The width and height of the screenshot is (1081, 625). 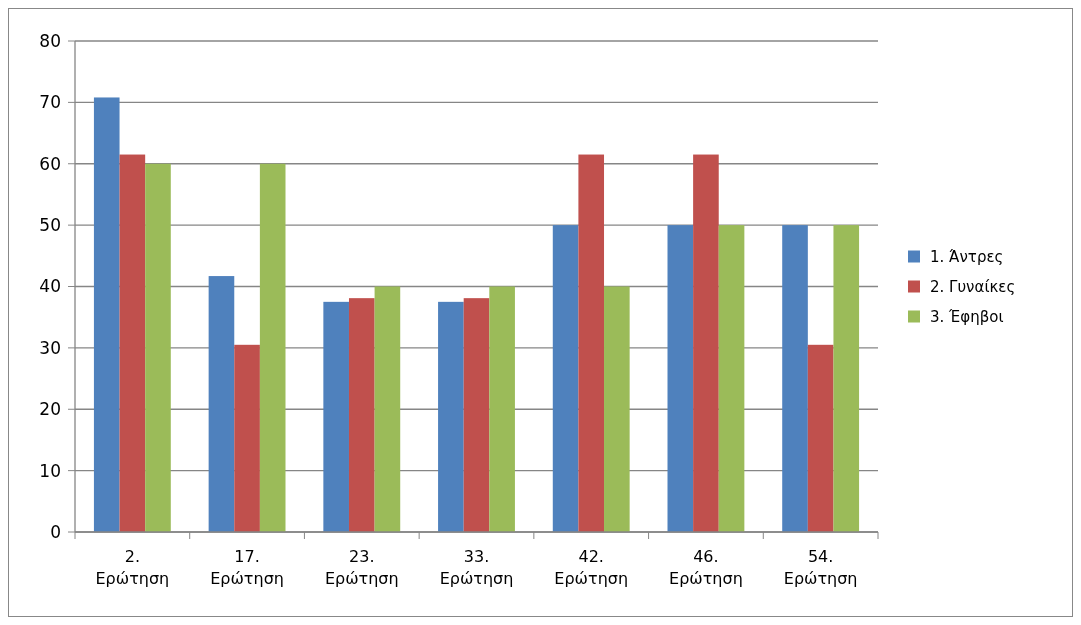 I want to click on x-tick-label: 54. Ερώτηση, so click(x=820, y=567).